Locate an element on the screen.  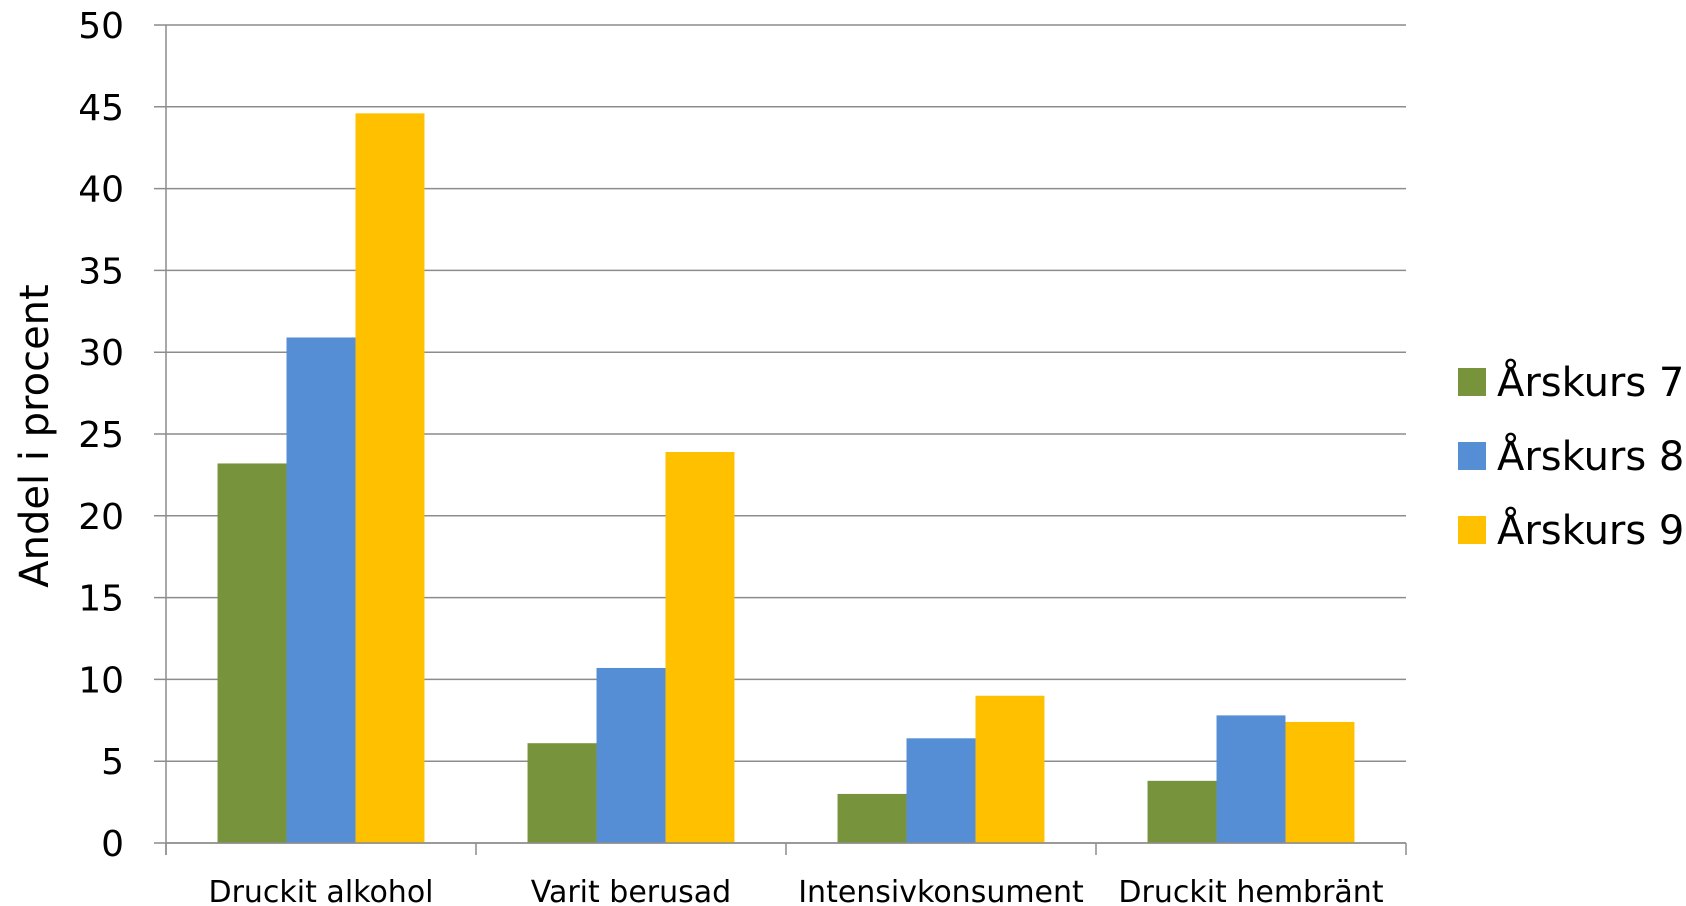
legend-label: Årskurs 8 is located at coordinates (1590, 456).